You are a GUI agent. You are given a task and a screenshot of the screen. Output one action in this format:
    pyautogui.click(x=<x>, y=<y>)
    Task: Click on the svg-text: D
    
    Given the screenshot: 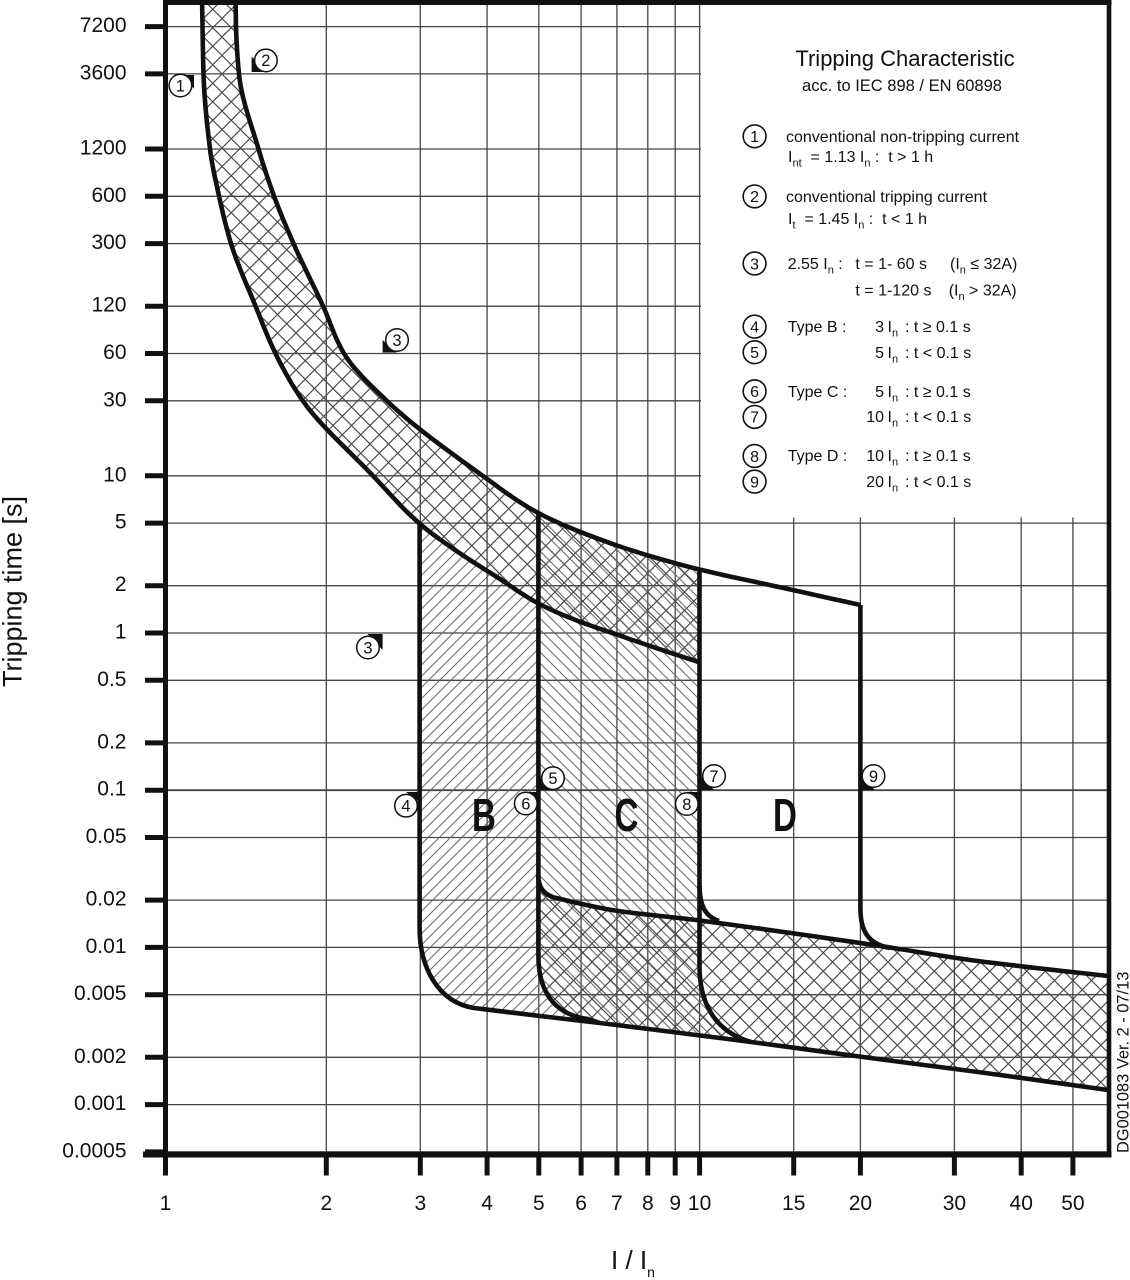 What is the action you would take?
    pyautogui.click(x=785, y=816)
    